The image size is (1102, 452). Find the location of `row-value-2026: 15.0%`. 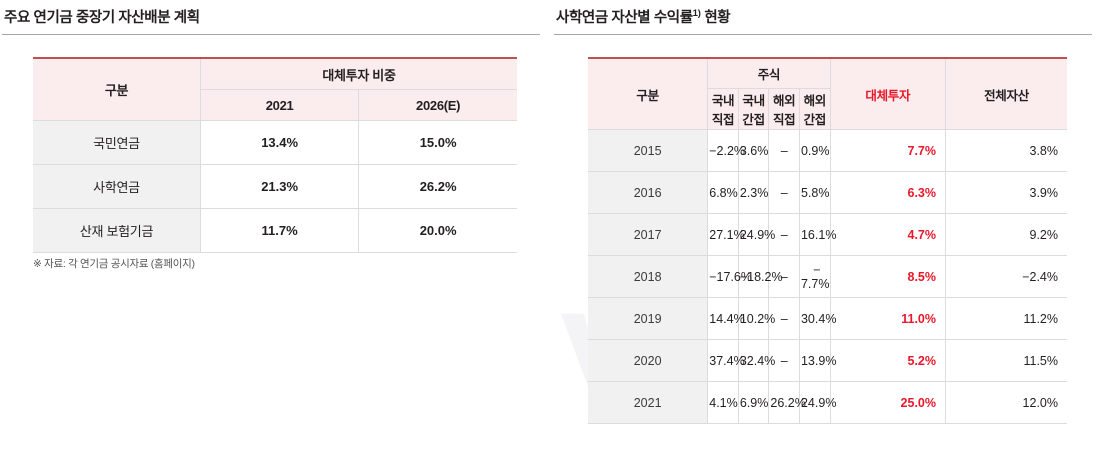

row-value-2026: 15.0% is located at coordinates (437, 142).